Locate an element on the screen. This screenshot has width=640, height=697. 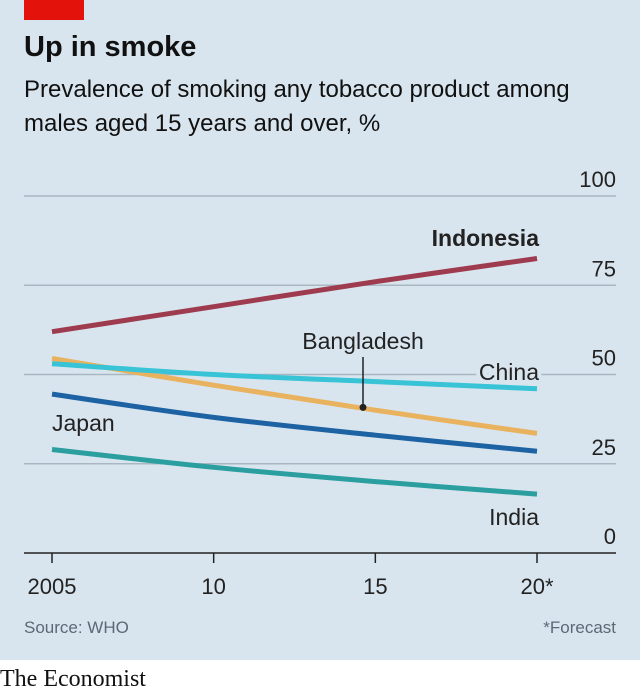
publisher-logo: The Economist is located at coordinates (73, 679).